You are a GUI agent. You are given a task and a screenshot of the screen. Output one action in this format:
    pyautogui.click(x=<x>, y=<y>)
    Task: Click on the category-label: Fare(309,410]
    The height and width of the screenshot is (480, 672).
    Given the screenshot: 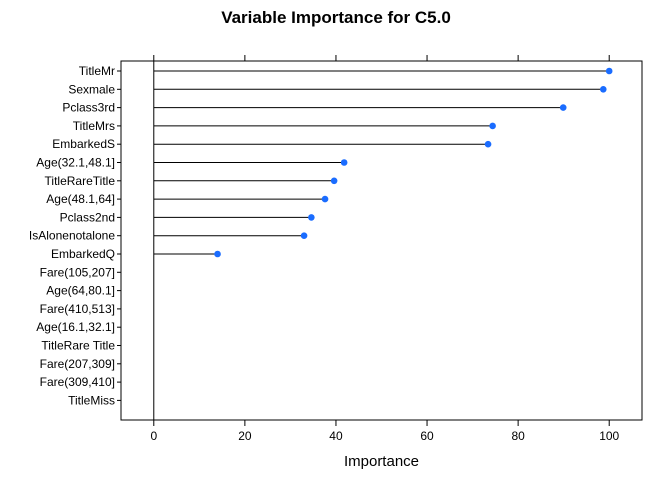 What is the action you would take?
    pyautogui.click(x=77, y=382)
    